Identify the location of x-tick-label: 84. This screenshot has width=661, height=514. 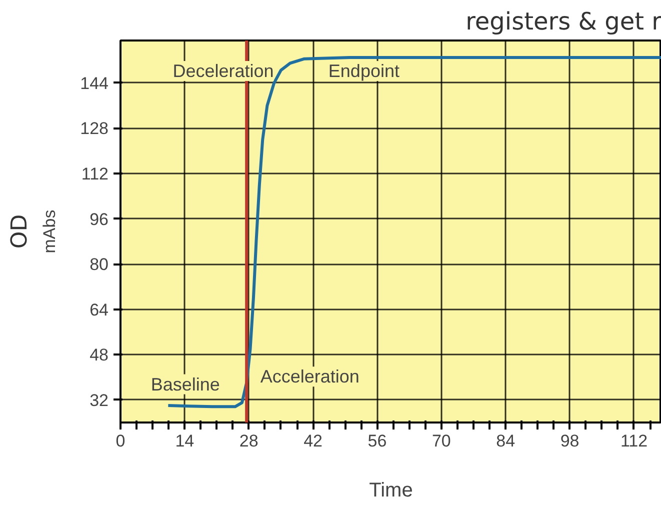
(506, 441).